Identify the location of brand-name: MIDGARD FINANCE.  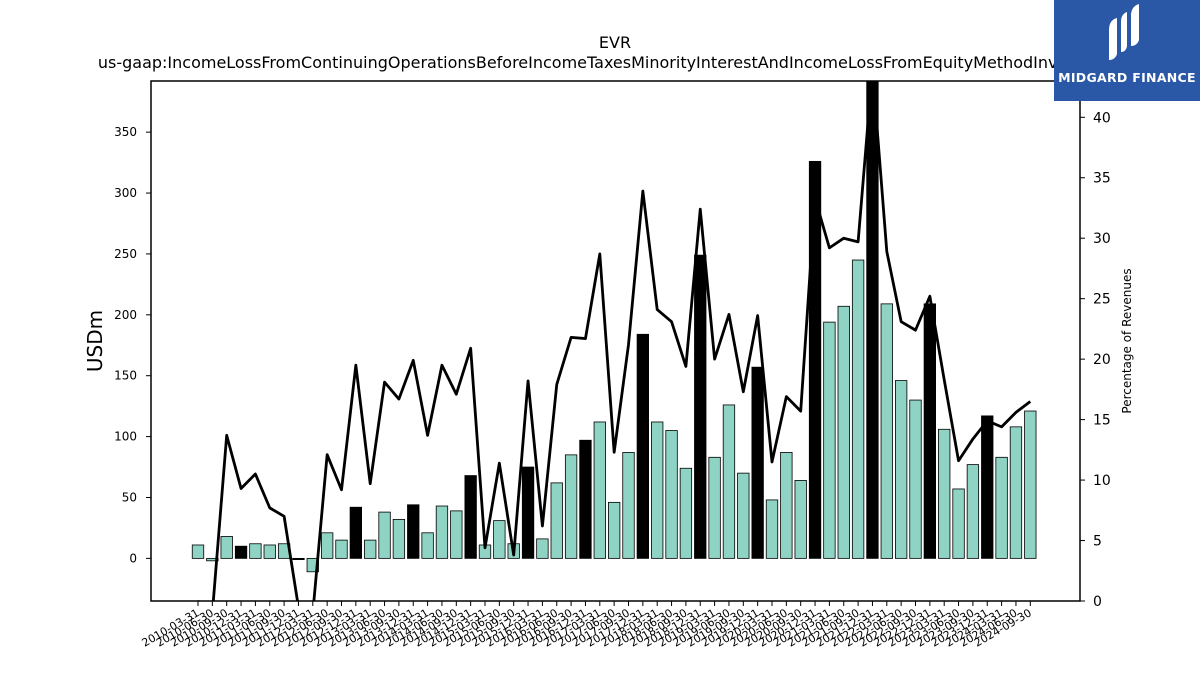
(1127, 77).